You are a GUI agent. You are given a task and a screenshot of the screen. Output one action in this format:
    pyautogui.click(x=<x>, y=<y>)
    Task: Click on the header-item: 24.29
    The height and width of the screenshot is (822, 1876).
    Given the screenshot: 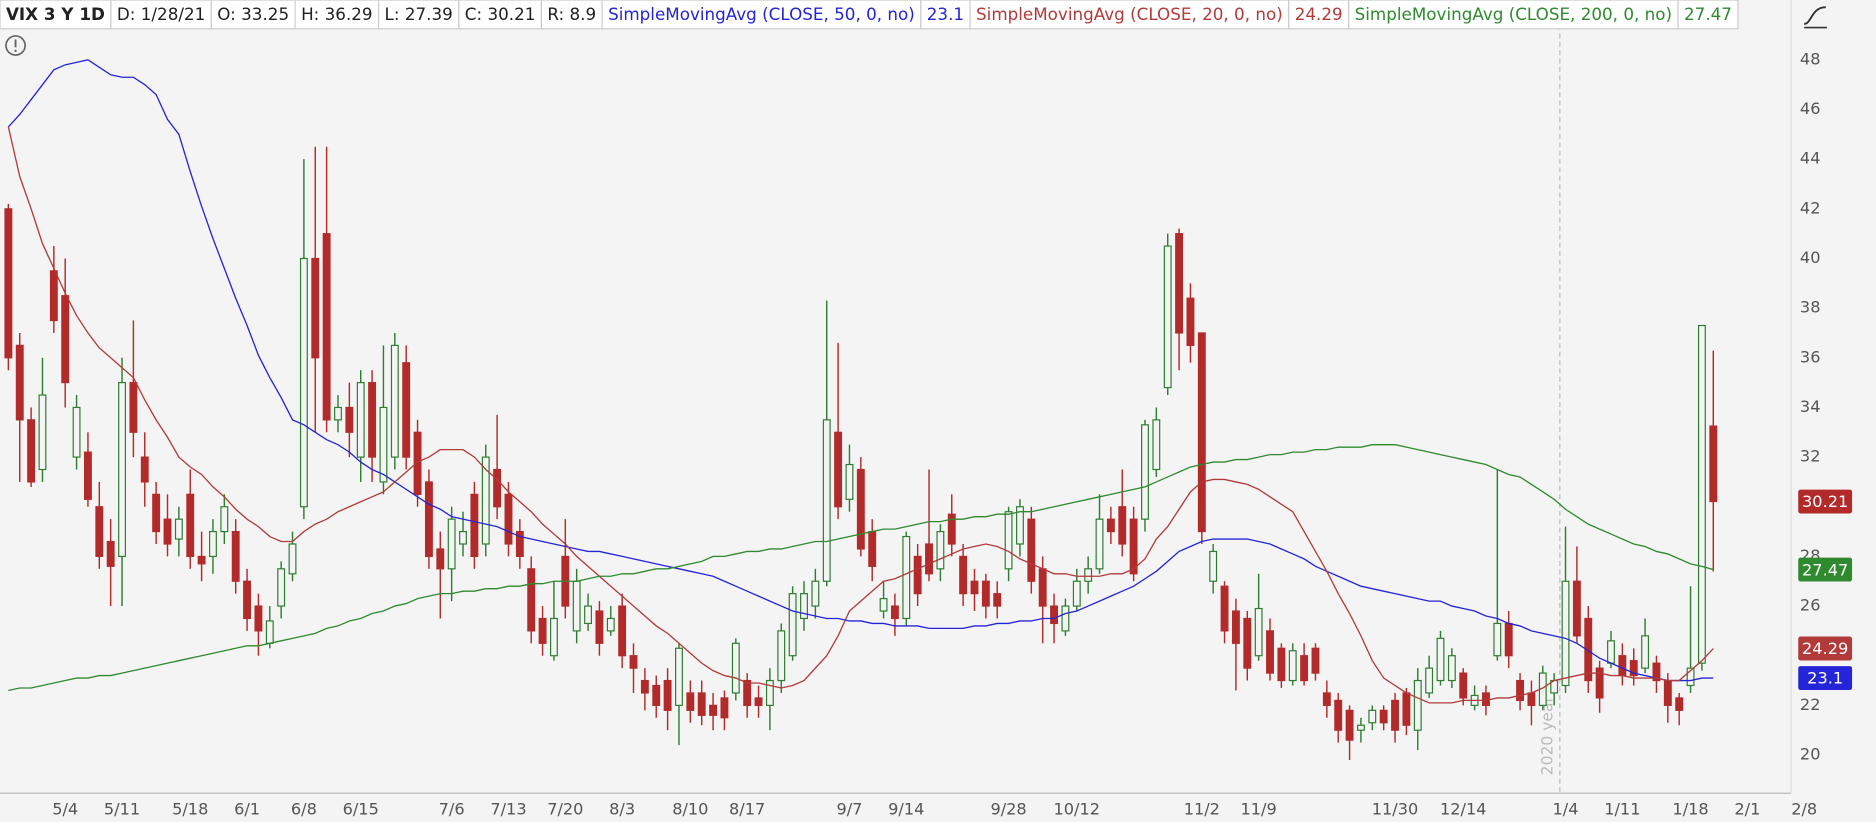 What is the action you would take?
    pyautogui.click(x=1319, y=15)
    